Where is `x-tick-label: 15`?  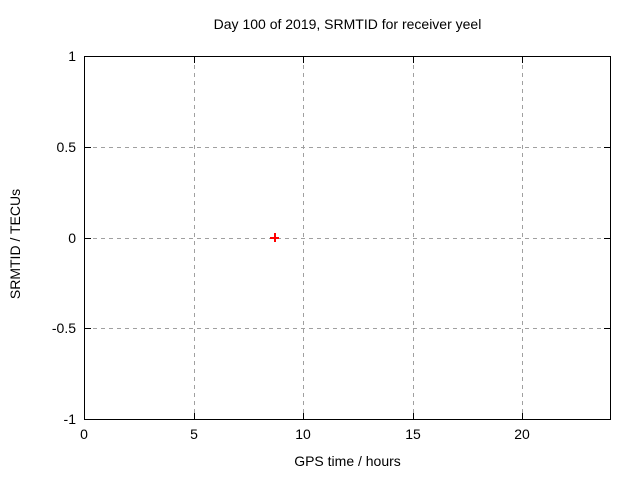 x-tick-label: 15 is located at coordinates (413, 434).